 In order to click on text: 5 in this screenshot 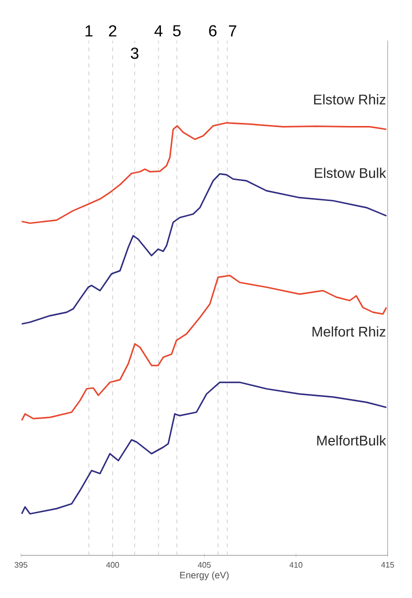, I will do `click(177, 30)`.